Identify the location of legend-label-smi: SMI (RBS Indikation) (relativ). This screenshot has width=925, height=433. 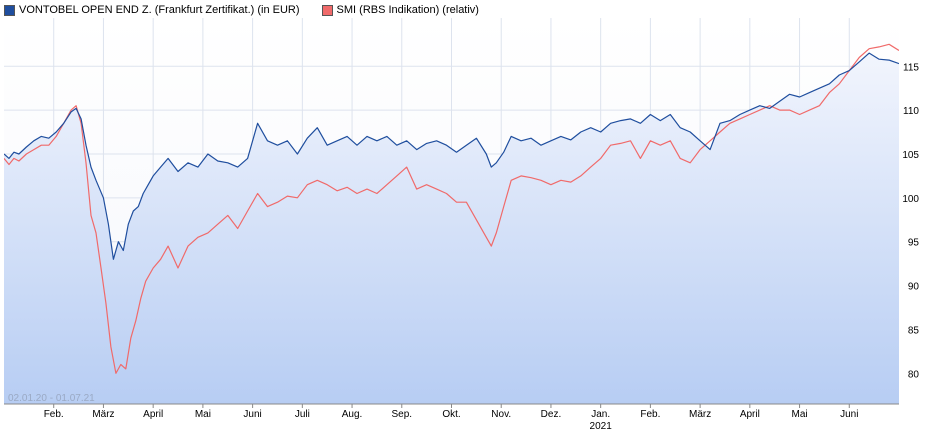
(407, 10).